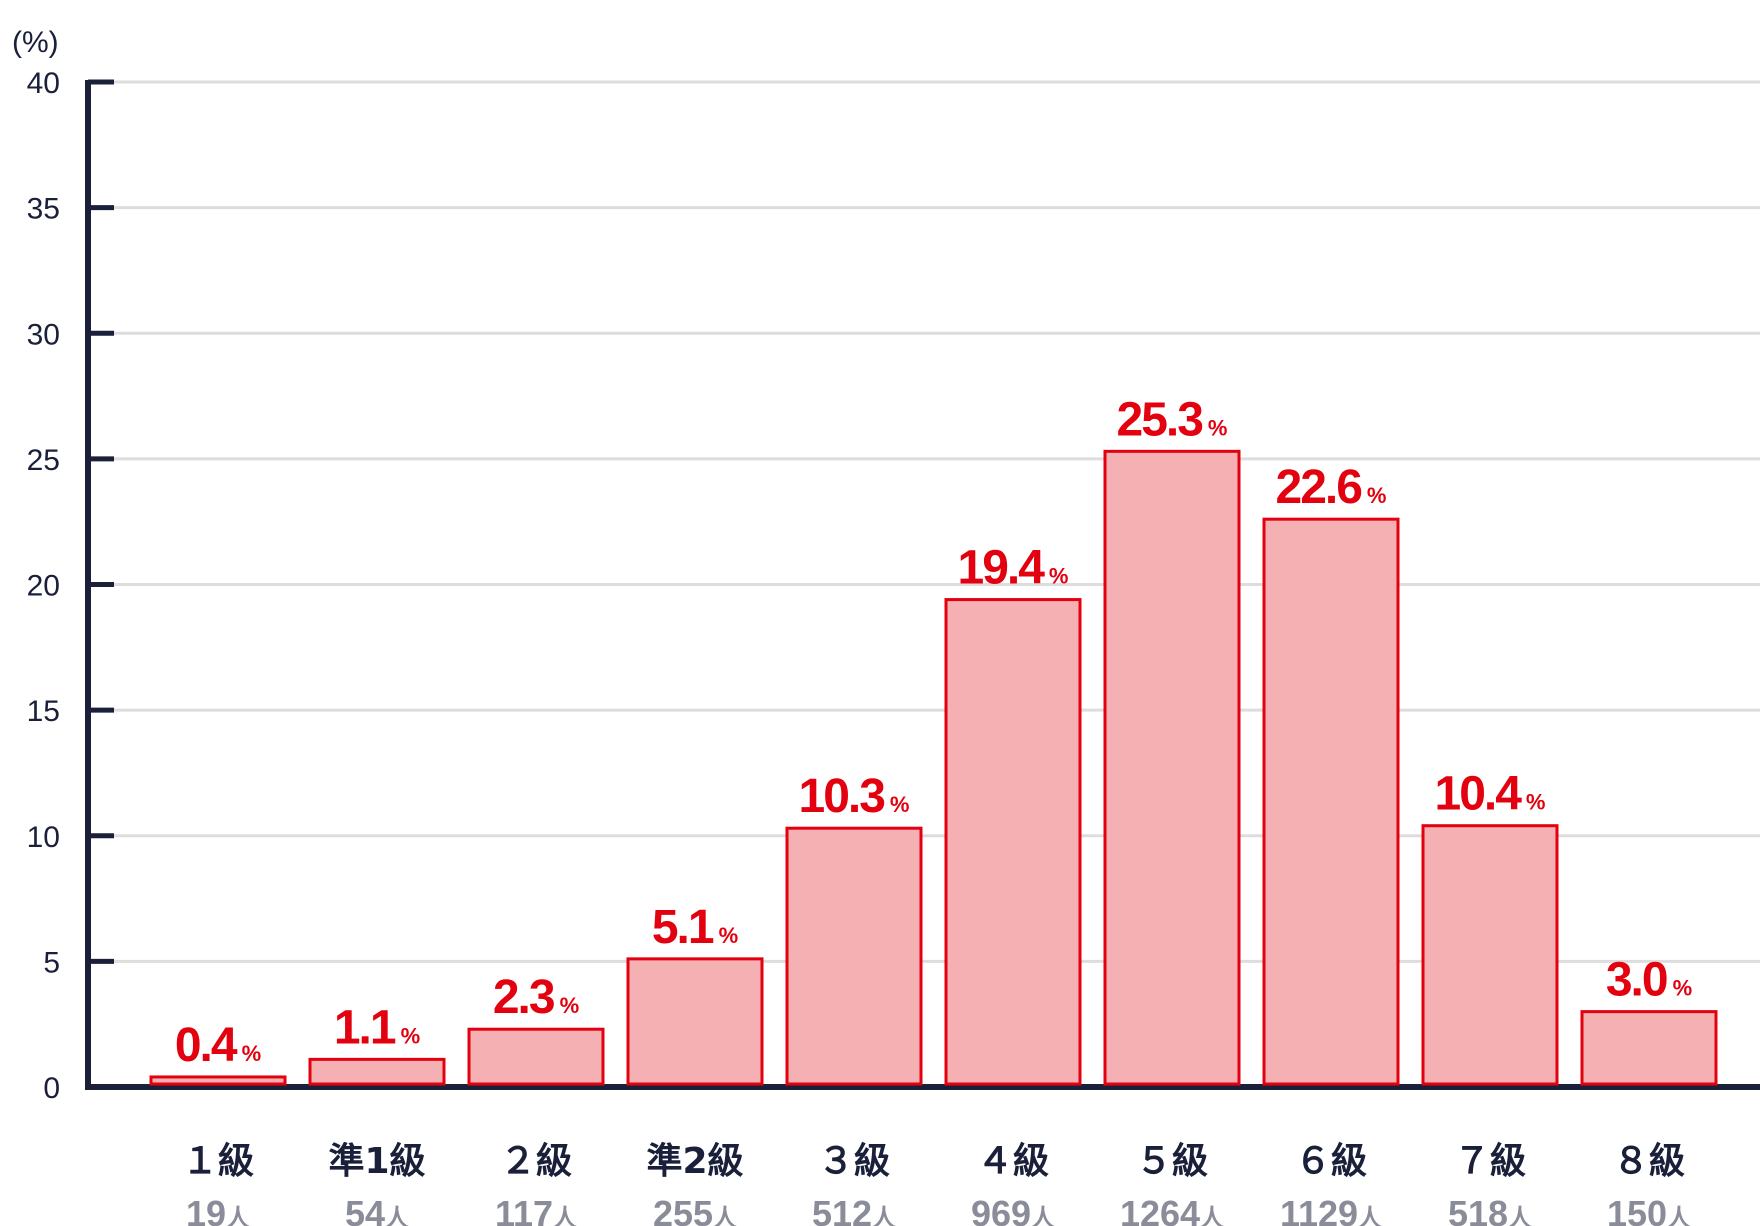 The width and height of the screenshot is (1760, 1226). Describe the element at coordinates (1331, 1161) in the screenshot. I see `category-label-6級: ６級` at that location.